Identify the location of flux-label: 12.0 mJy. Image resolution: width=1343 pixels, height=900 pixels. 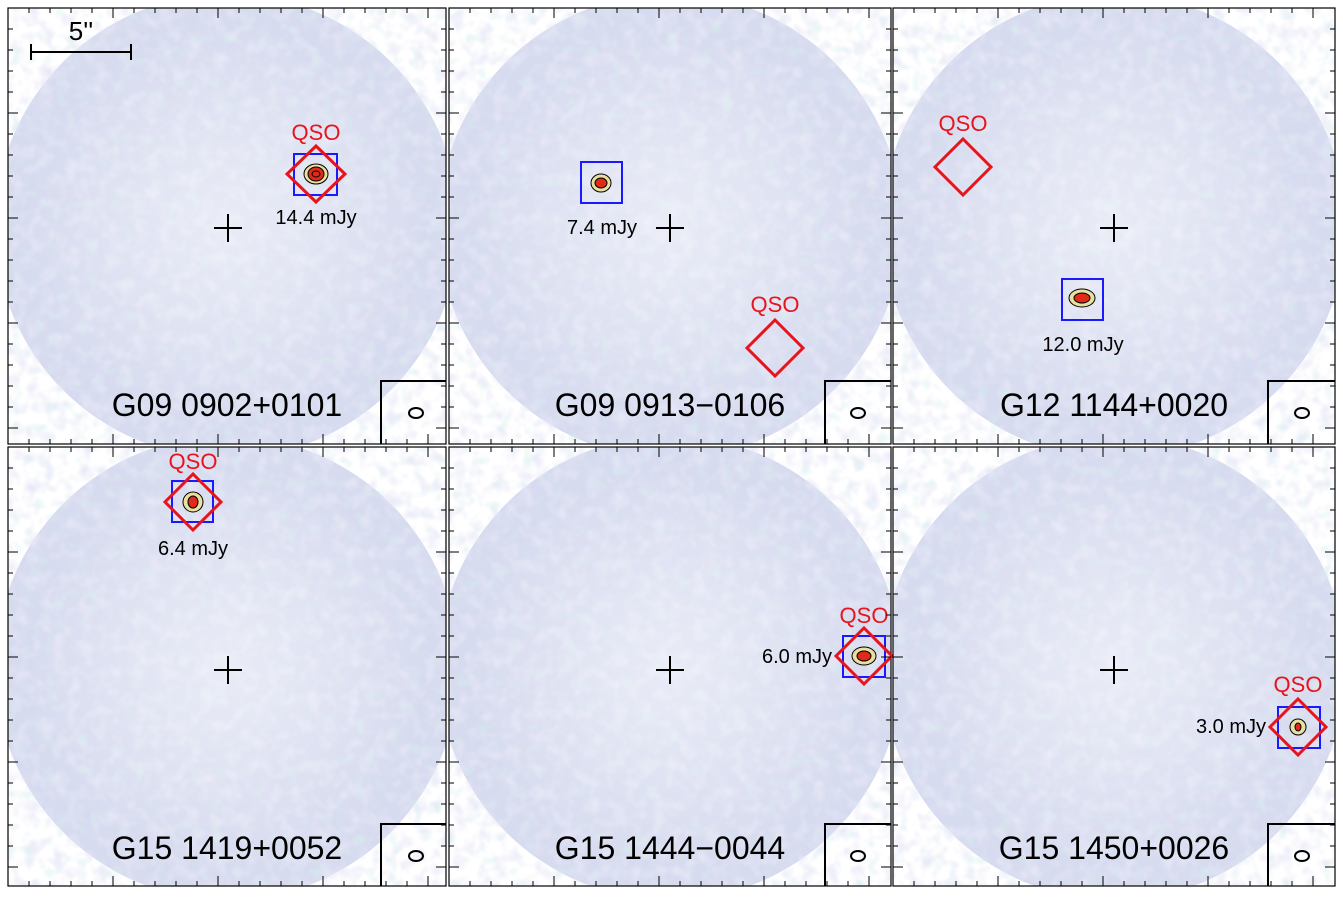
(1082, 345).